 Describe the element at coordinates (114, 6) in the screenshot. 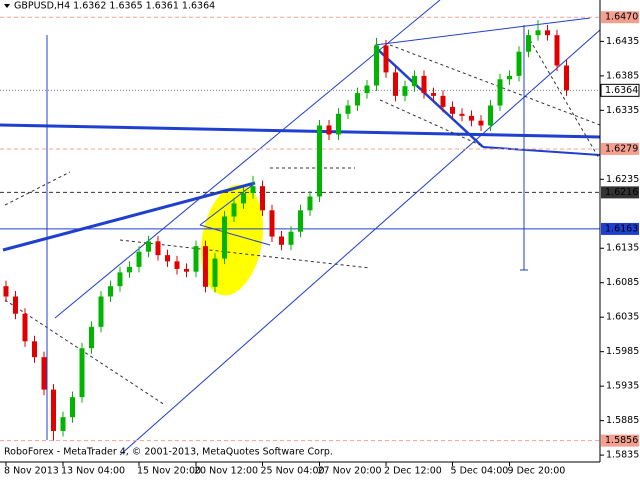

I see `chart-title: GBPUSD,H4 1.6362 1.6365 1.6361 1.6364` at that location.